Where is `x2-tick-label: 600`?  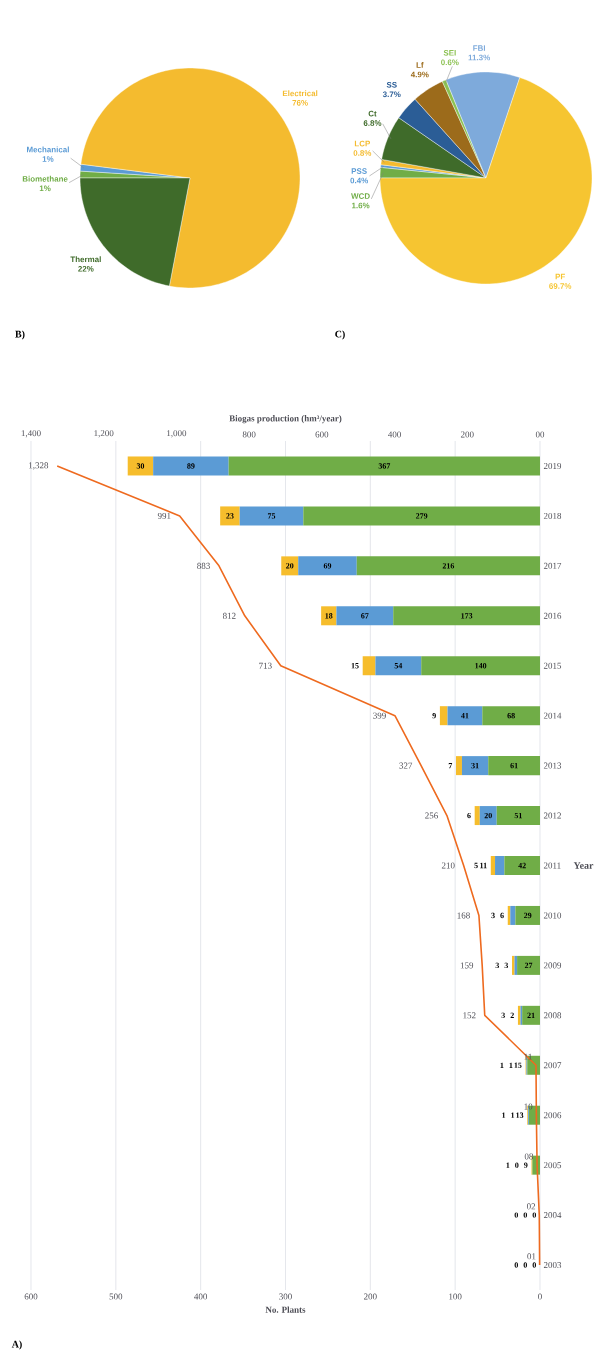 x2-tick-label: 600 is located at coordinates (322, 434).